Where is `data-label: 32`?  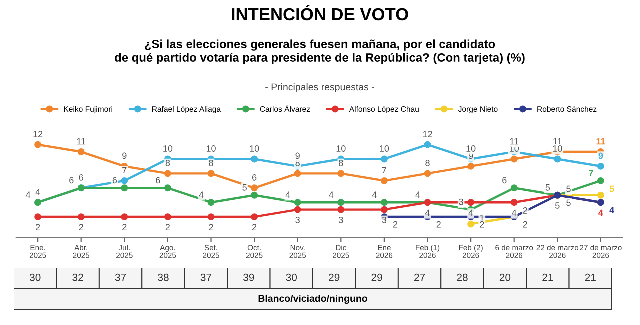 data-label: 32 is located at coordinates (78, 278).